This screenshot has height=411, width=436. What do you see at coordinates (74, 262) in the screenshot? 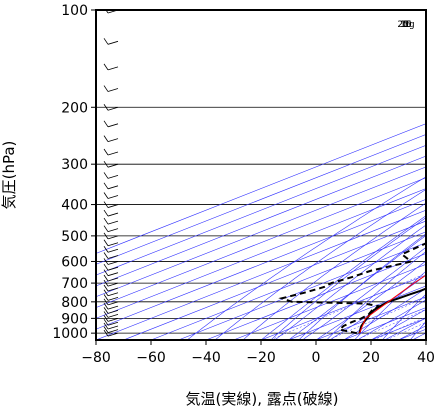
I see `y-tick-label: 600` at bounding box center [74, 262].